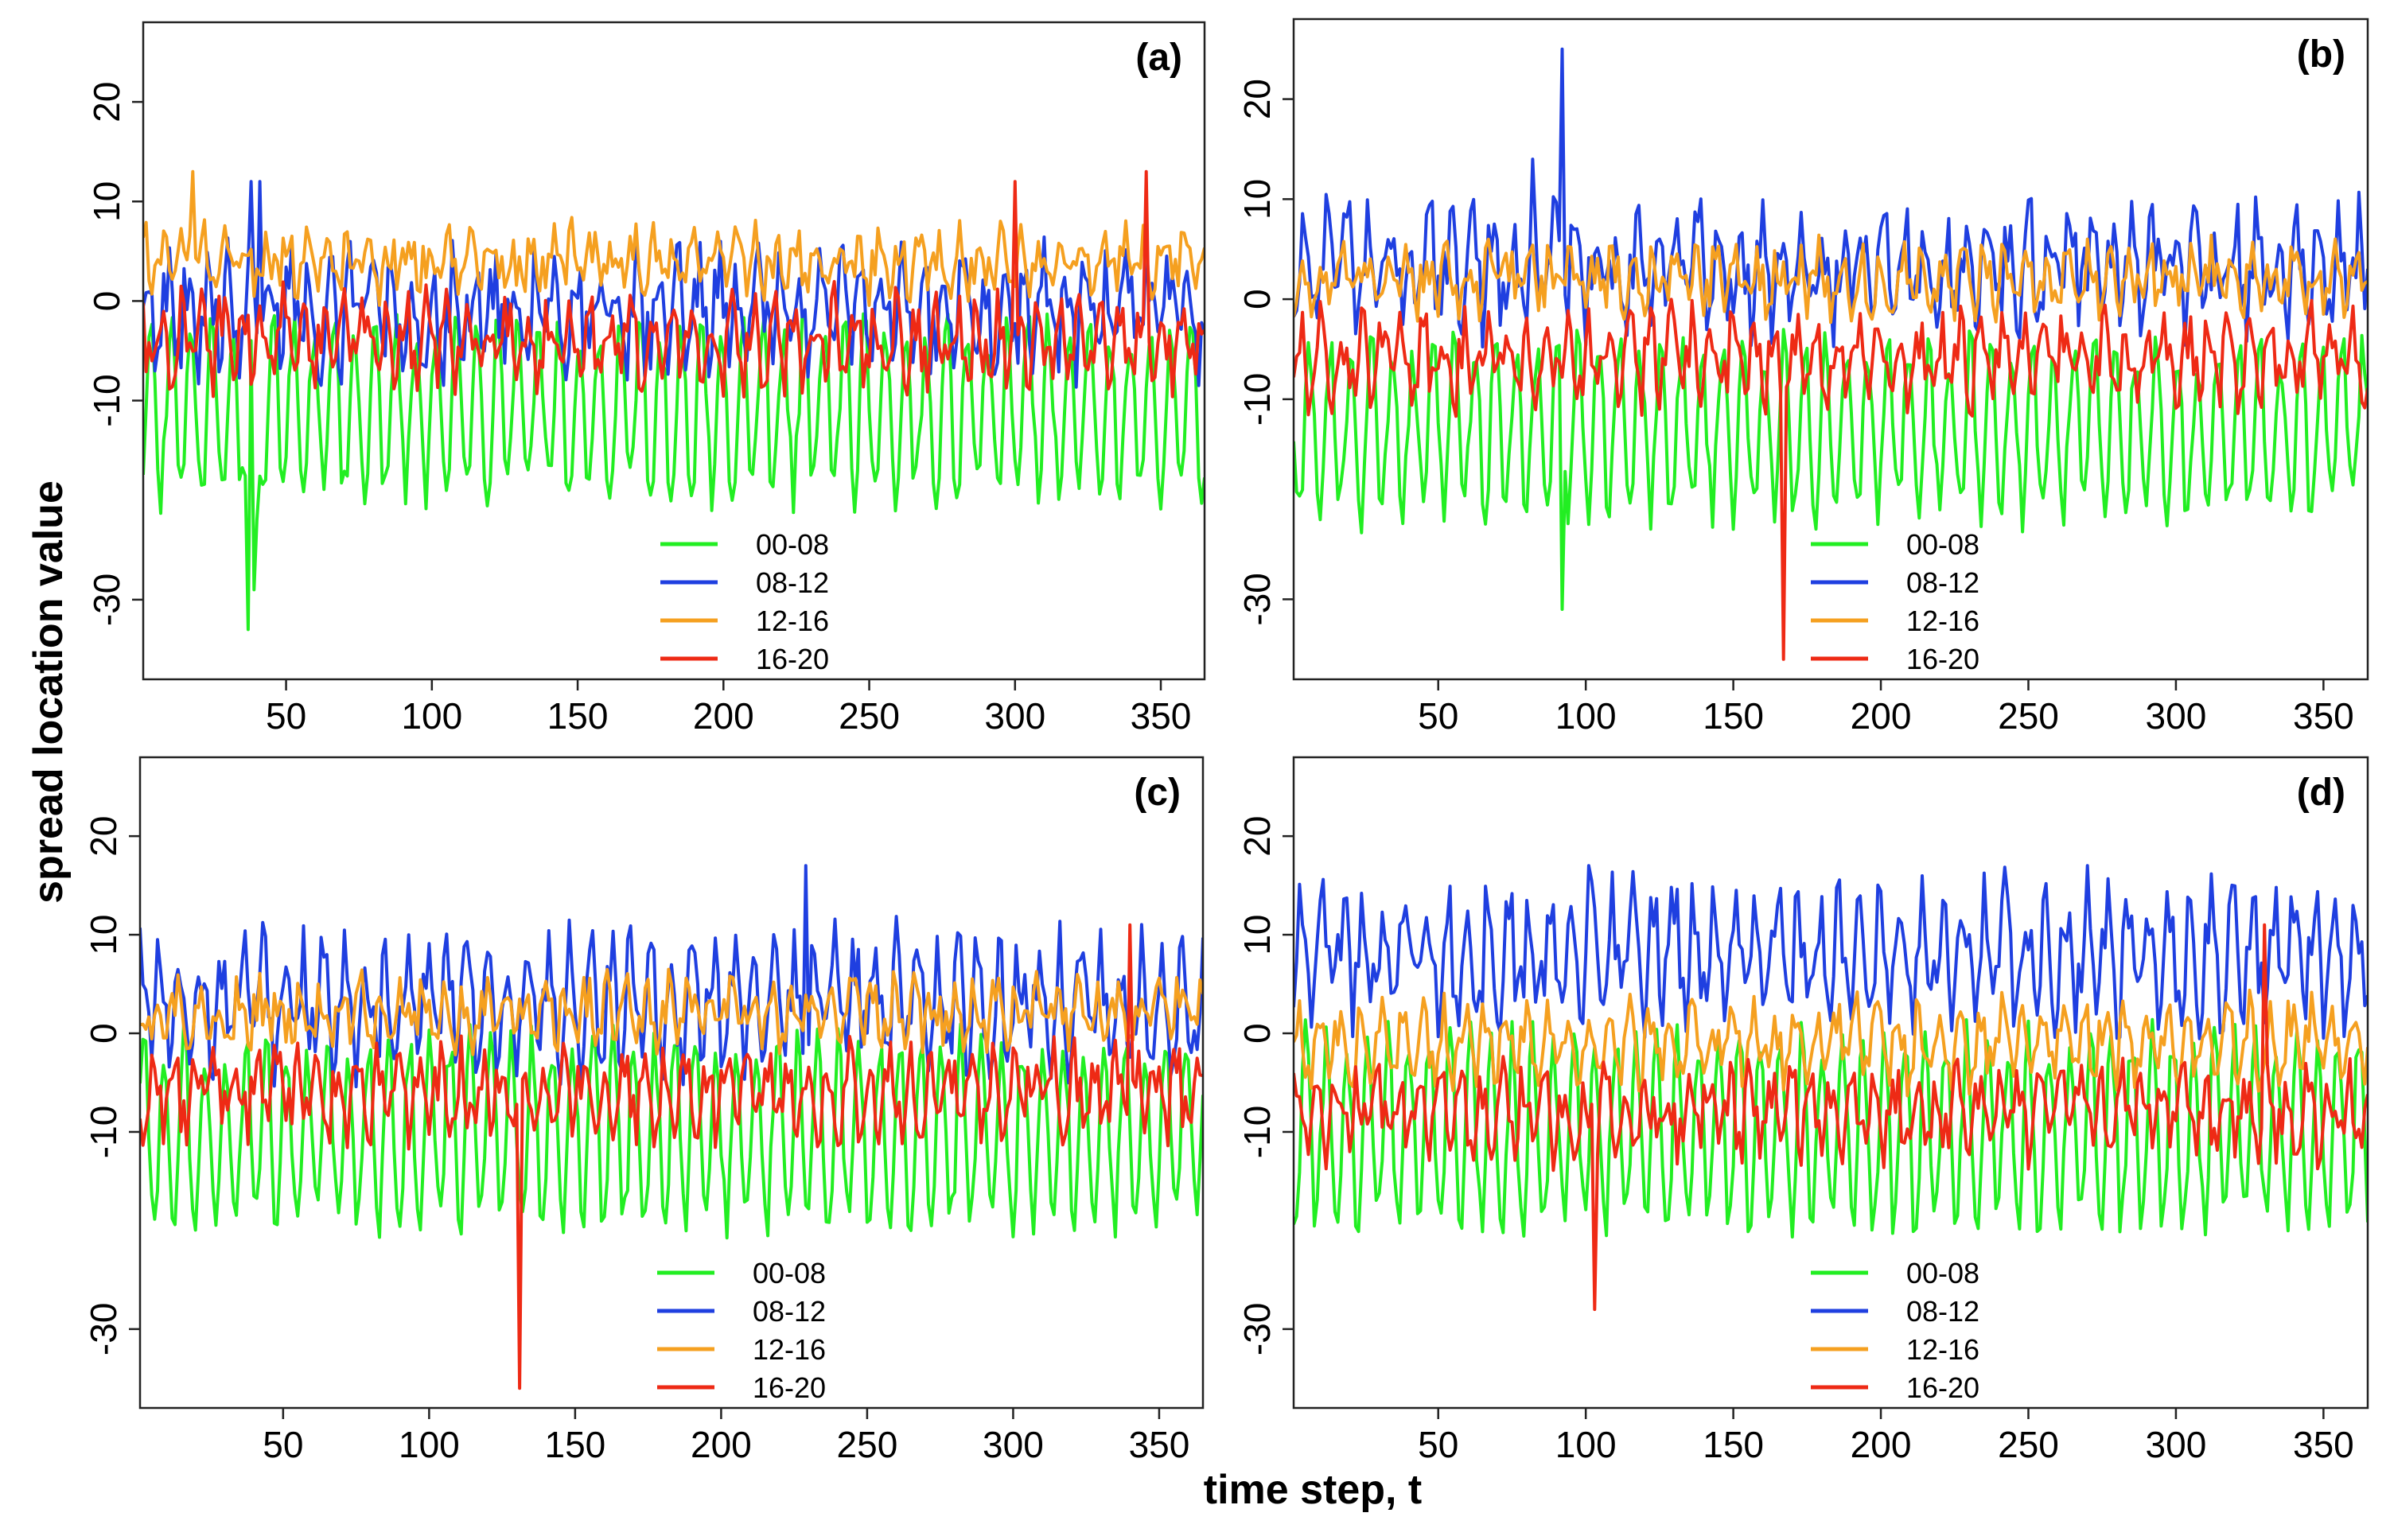 The height and width of the screenshot is (1540, 2390). Describe the element at coordinates (2321, 54) in the screenshot. I see `panel-label: (b)` at that location.